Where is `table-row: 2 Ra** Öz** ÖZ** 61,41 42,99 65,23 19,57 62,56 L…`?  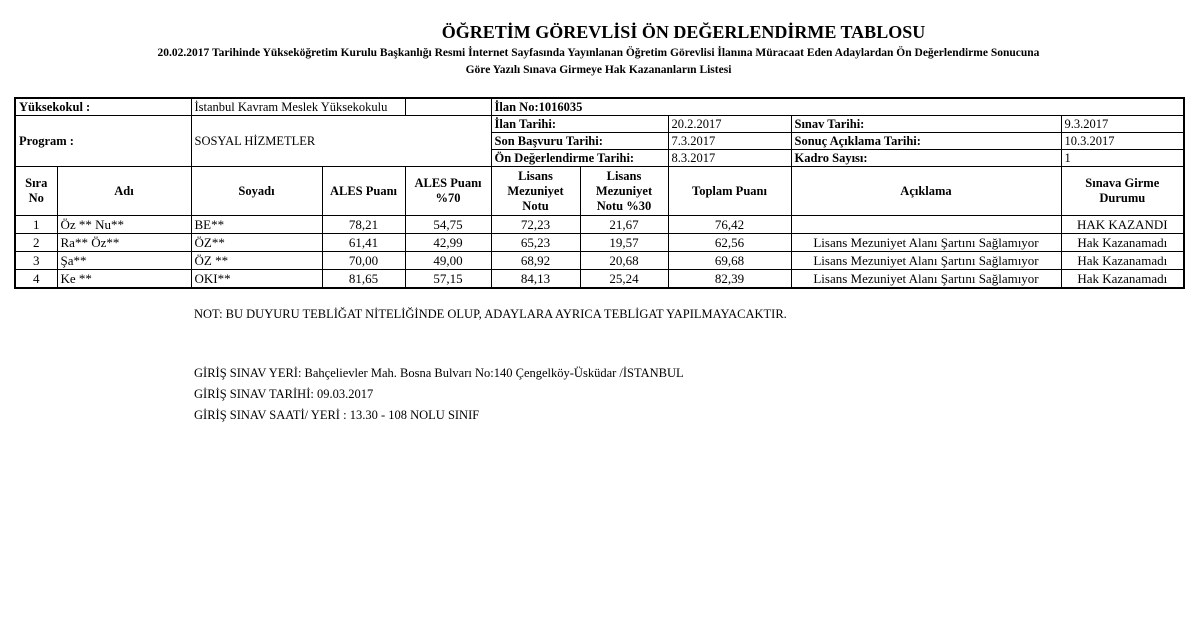 table-row: 2 Ra** Öz** ÖZ** 61,41 42,99 65,23 19,57 62,56 L… is located at coordinates (599, 242).